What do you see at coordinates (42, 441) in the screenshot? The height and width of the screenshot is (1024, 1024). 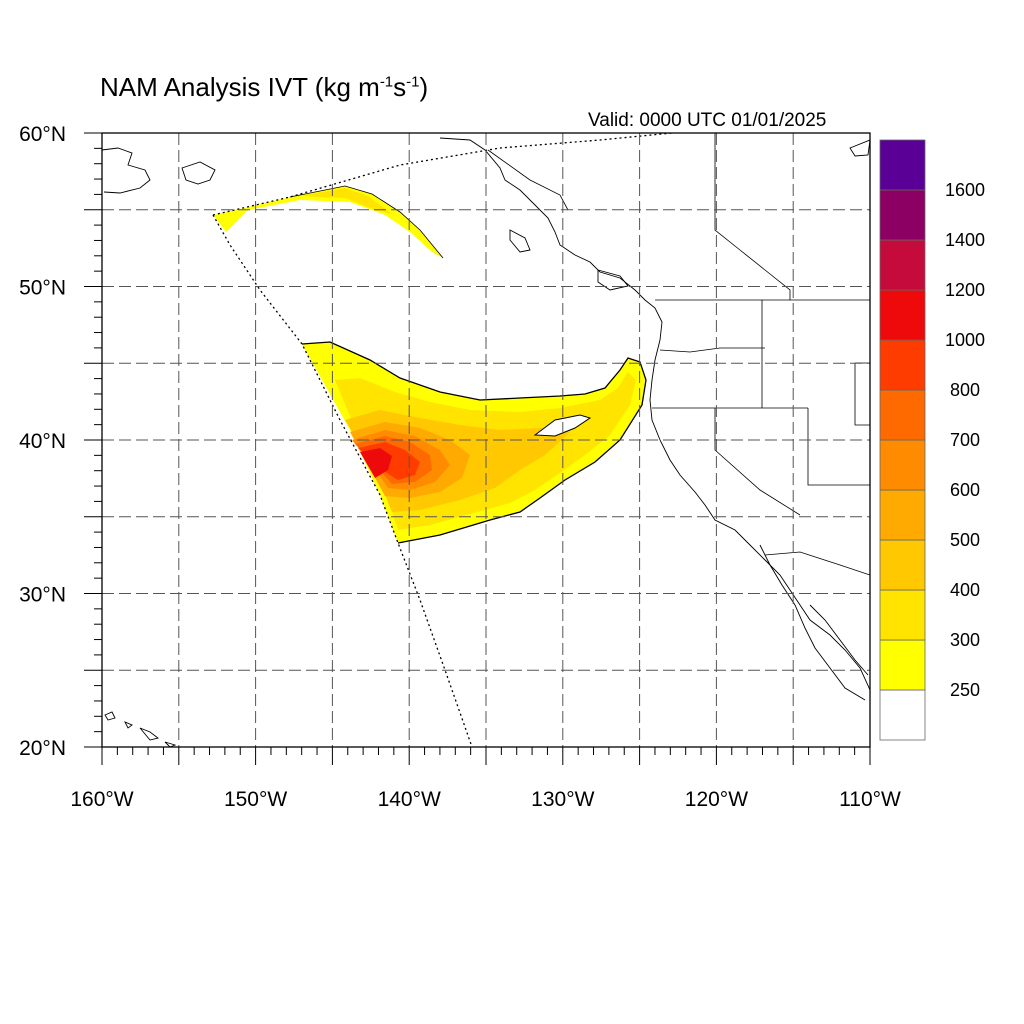 I see `lat-label: 40°N` at bounding box center [42, 441].